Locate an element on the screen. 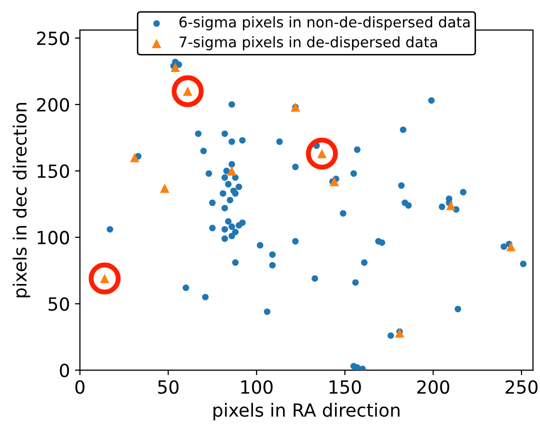 Image resolution: width=540 pixels, height=424 pixels. legend-label: 7-sigma pixels in de-dispersed data is located at coordinates (308, 43).